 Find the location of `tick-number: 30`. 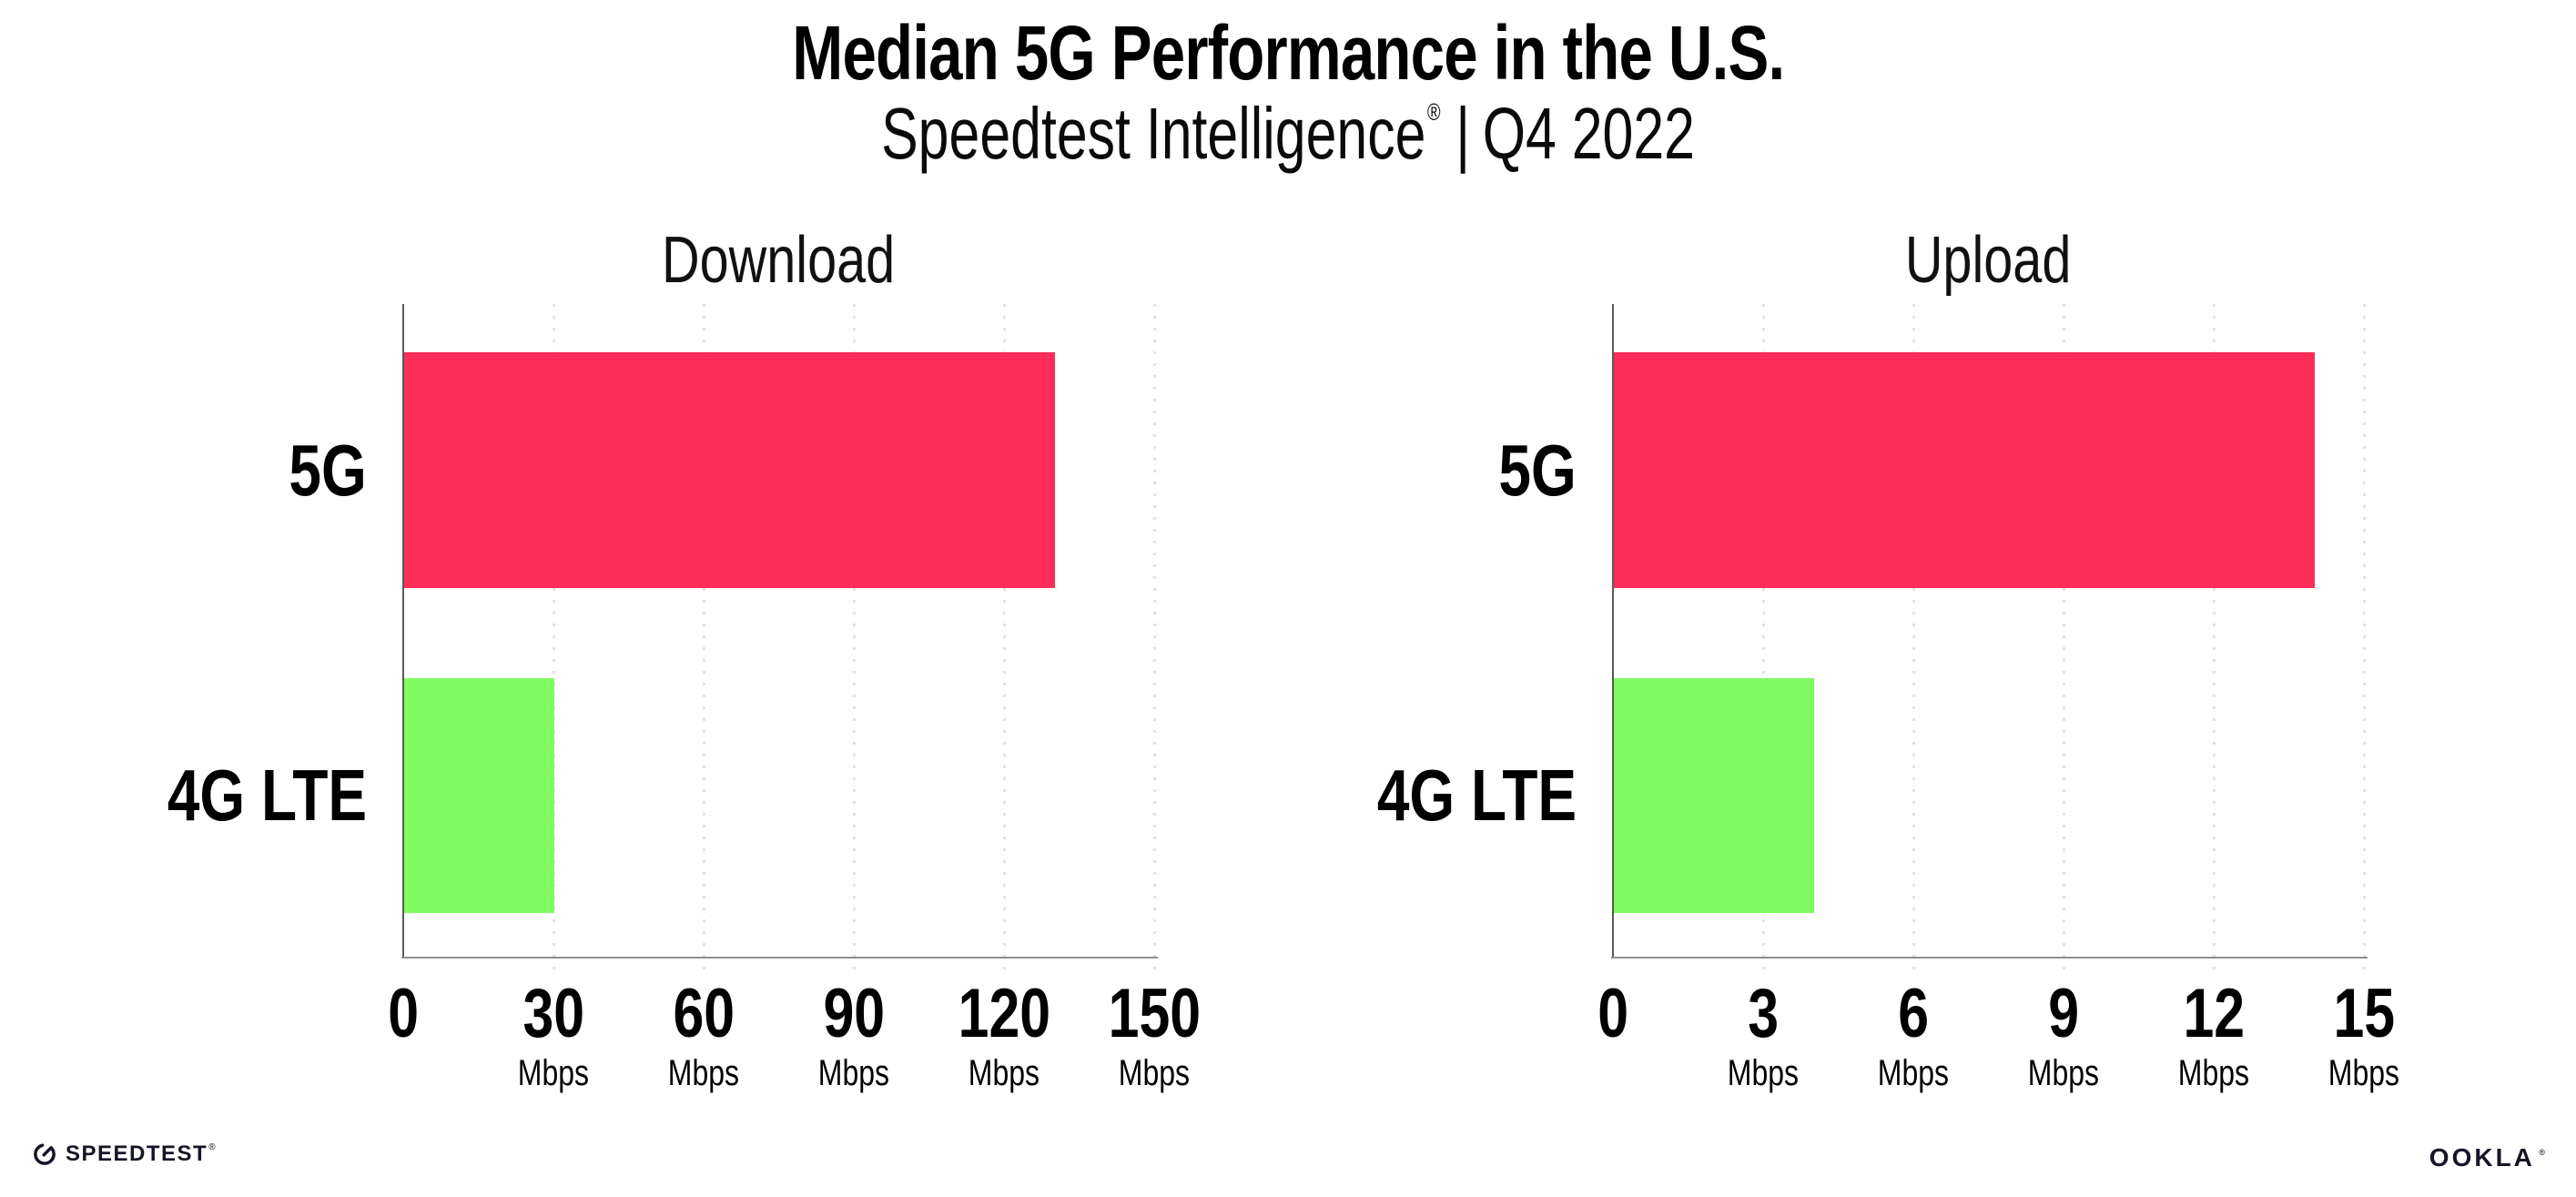

tick-number: 30 is located at coordinates (553, 1014).